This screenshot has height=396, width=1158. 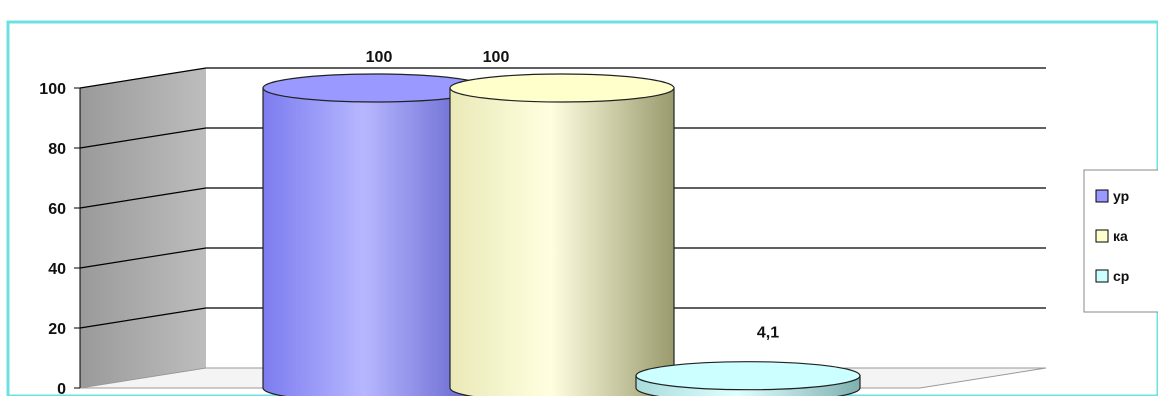 I want to click on legend-entry: ср, so click(x=1121, y=276).